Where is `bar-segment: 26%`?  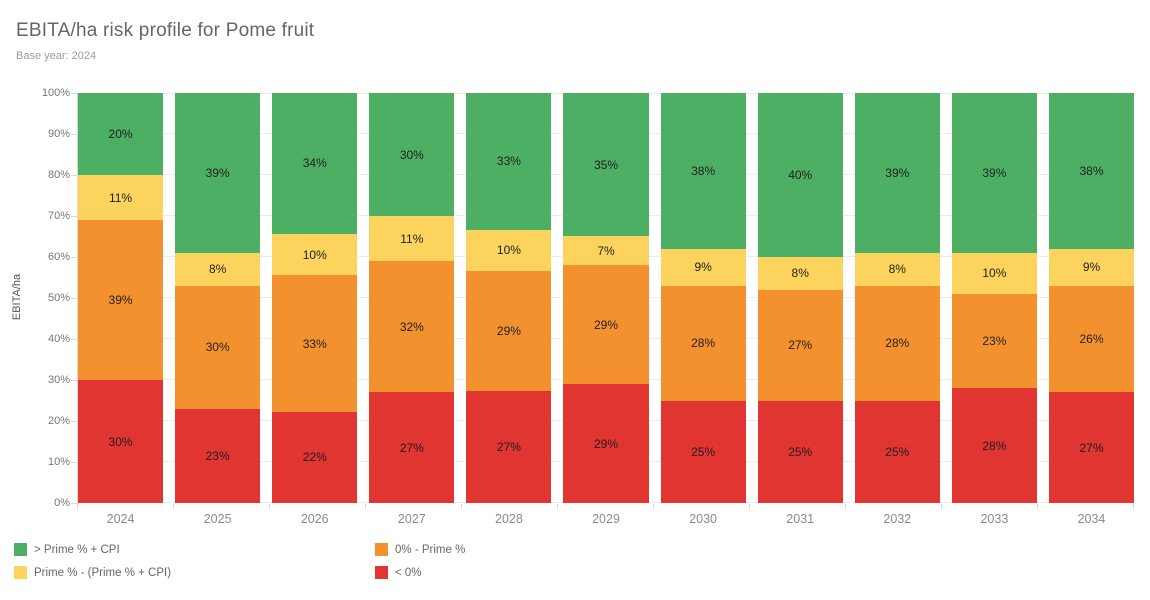
bar-segment: 26% is located at coordinates (1091, 339).